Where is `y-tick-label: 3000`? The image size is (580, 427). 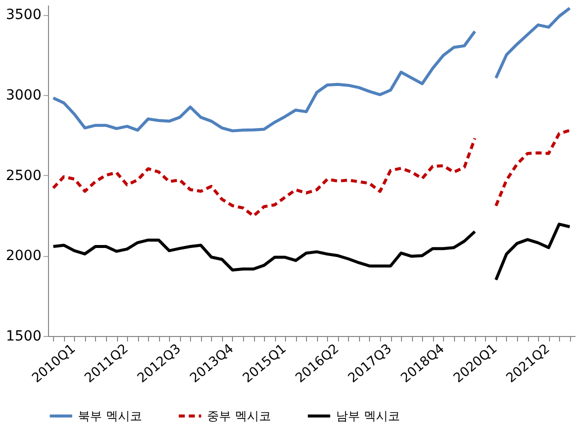 y-tick-label: 3000 is located at coordinates (24, 95).